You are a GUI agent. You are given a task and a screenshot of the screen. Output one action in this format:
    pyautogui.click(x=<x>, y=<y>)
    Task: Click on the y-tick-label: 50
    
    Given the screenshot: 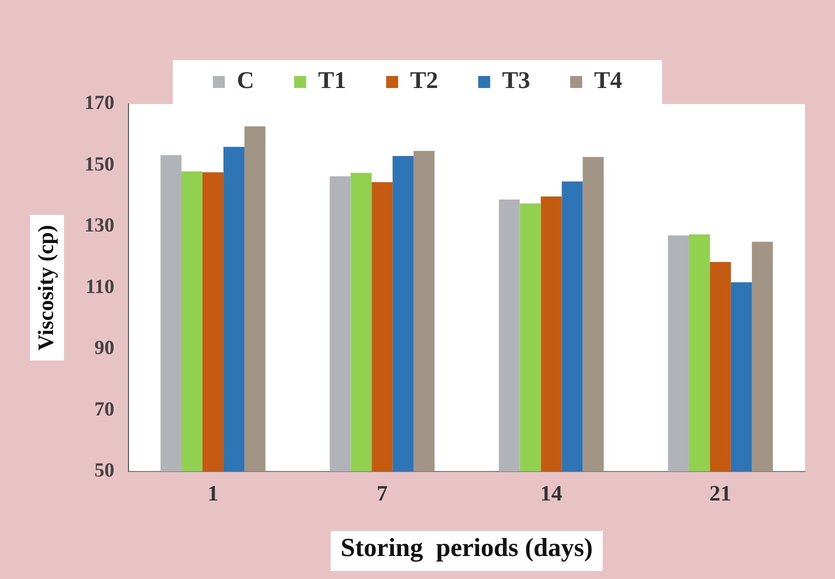 What is the action you would take?
    pyautogui.click(x=104, y=471)
    